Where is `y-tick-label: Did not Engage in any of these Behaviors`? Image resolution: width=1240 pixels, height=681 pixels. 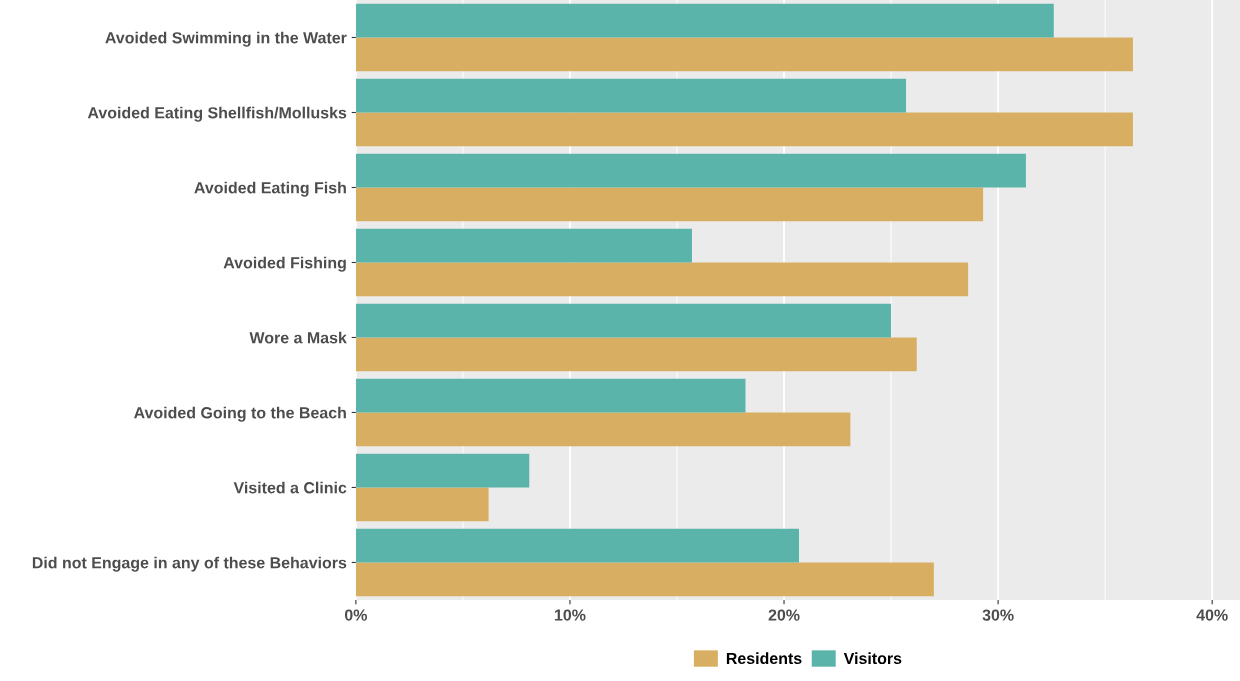
y-tick-label: Did not Engage in any of these Behaviors is located at coordinates (189, 564).